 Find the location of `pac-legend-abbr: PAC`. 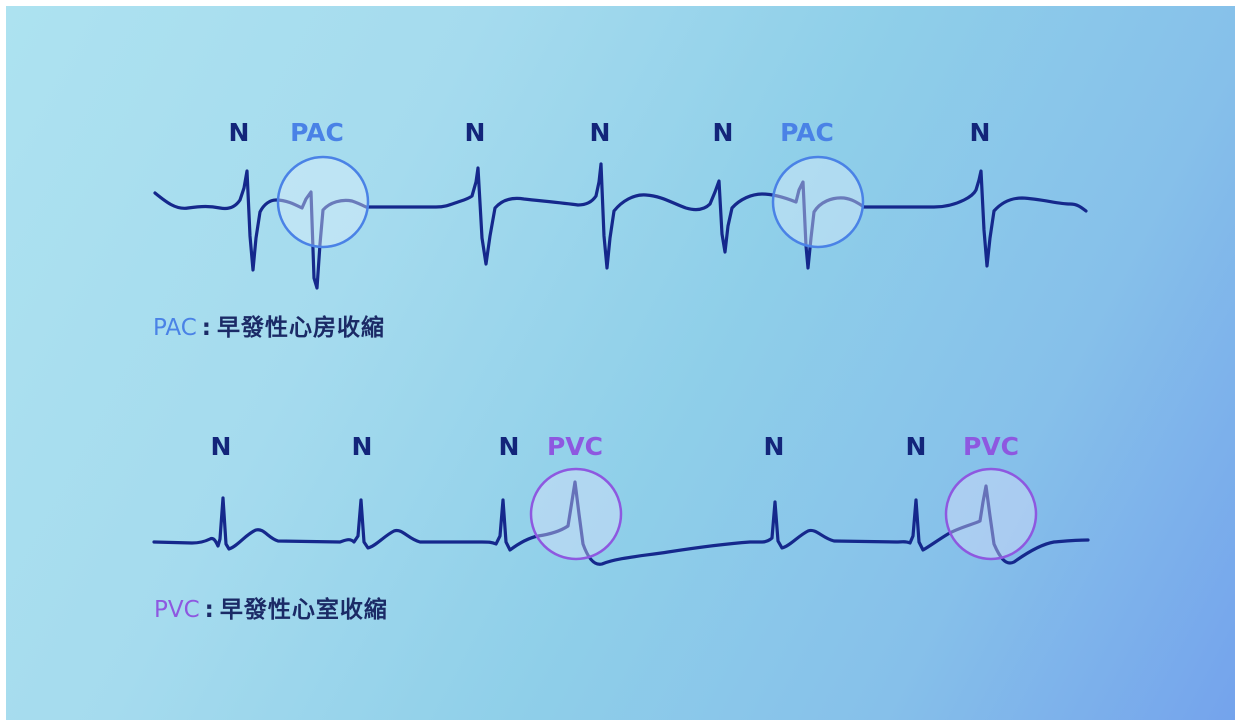

pac-legend-abbr: PAC is located at coordinates (175, 328).